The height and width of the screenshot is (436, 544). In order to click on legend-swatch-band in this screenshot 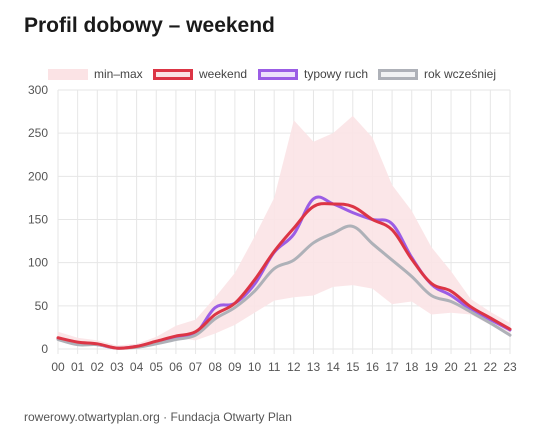, I will do `click(68, 74)`.